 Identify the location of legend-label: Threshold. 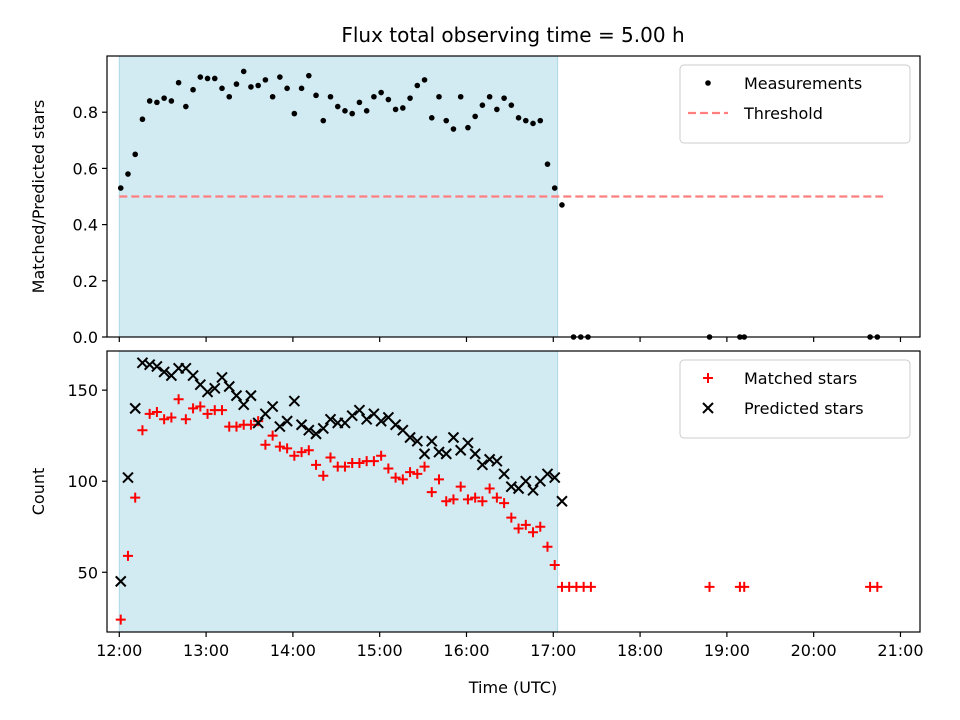
(783, 113).